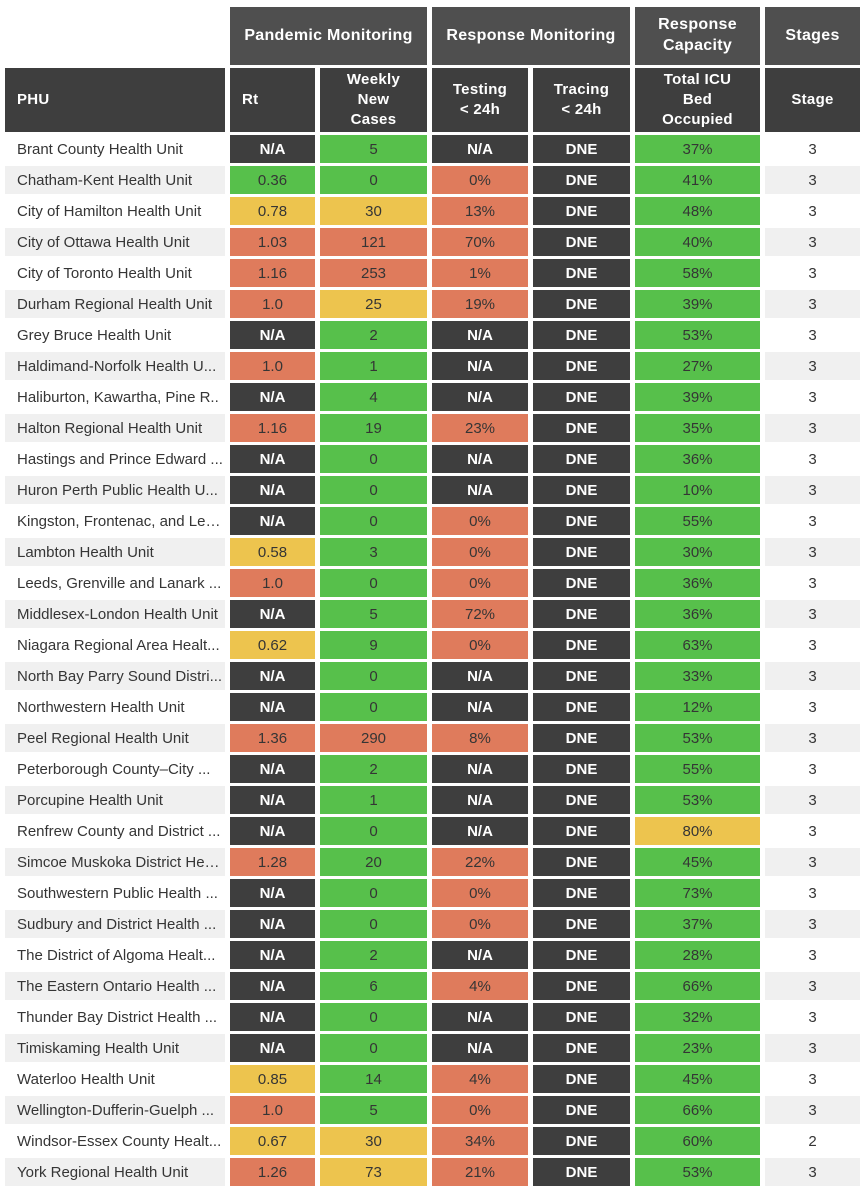 This screenshot has width=865, height=1200. I want to click on rt-cell: 1.03, so click(272, 242).